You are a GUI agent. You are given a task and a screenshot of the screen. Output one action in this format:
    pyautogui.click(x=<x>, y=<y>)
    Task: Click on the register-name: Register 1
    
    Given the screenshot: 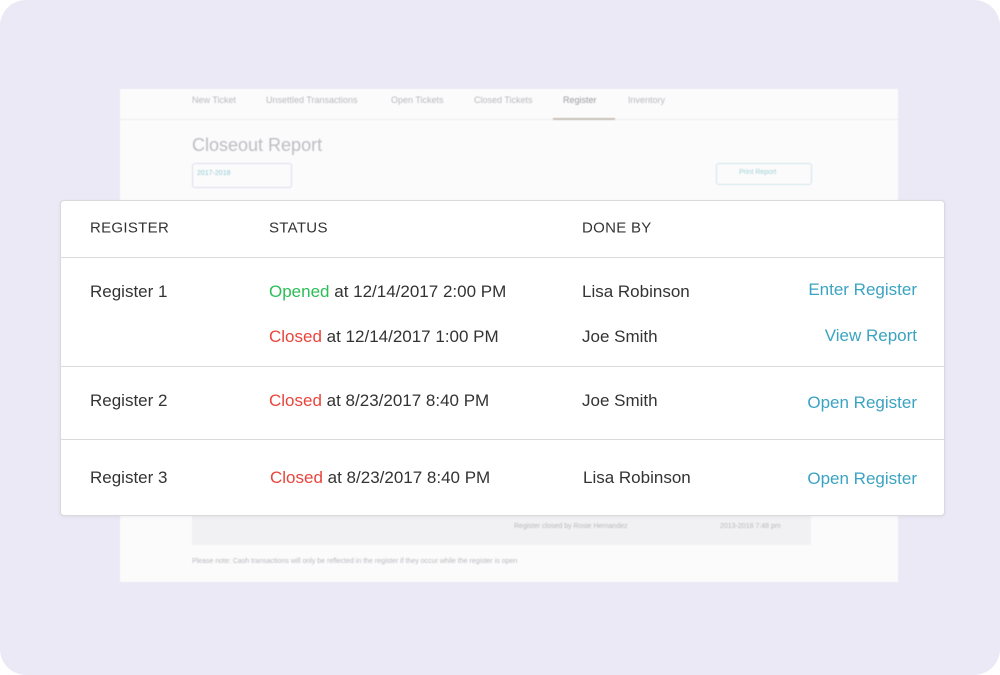 What is the action you would take?
    pyautogui.click(x=129, y=291)
    